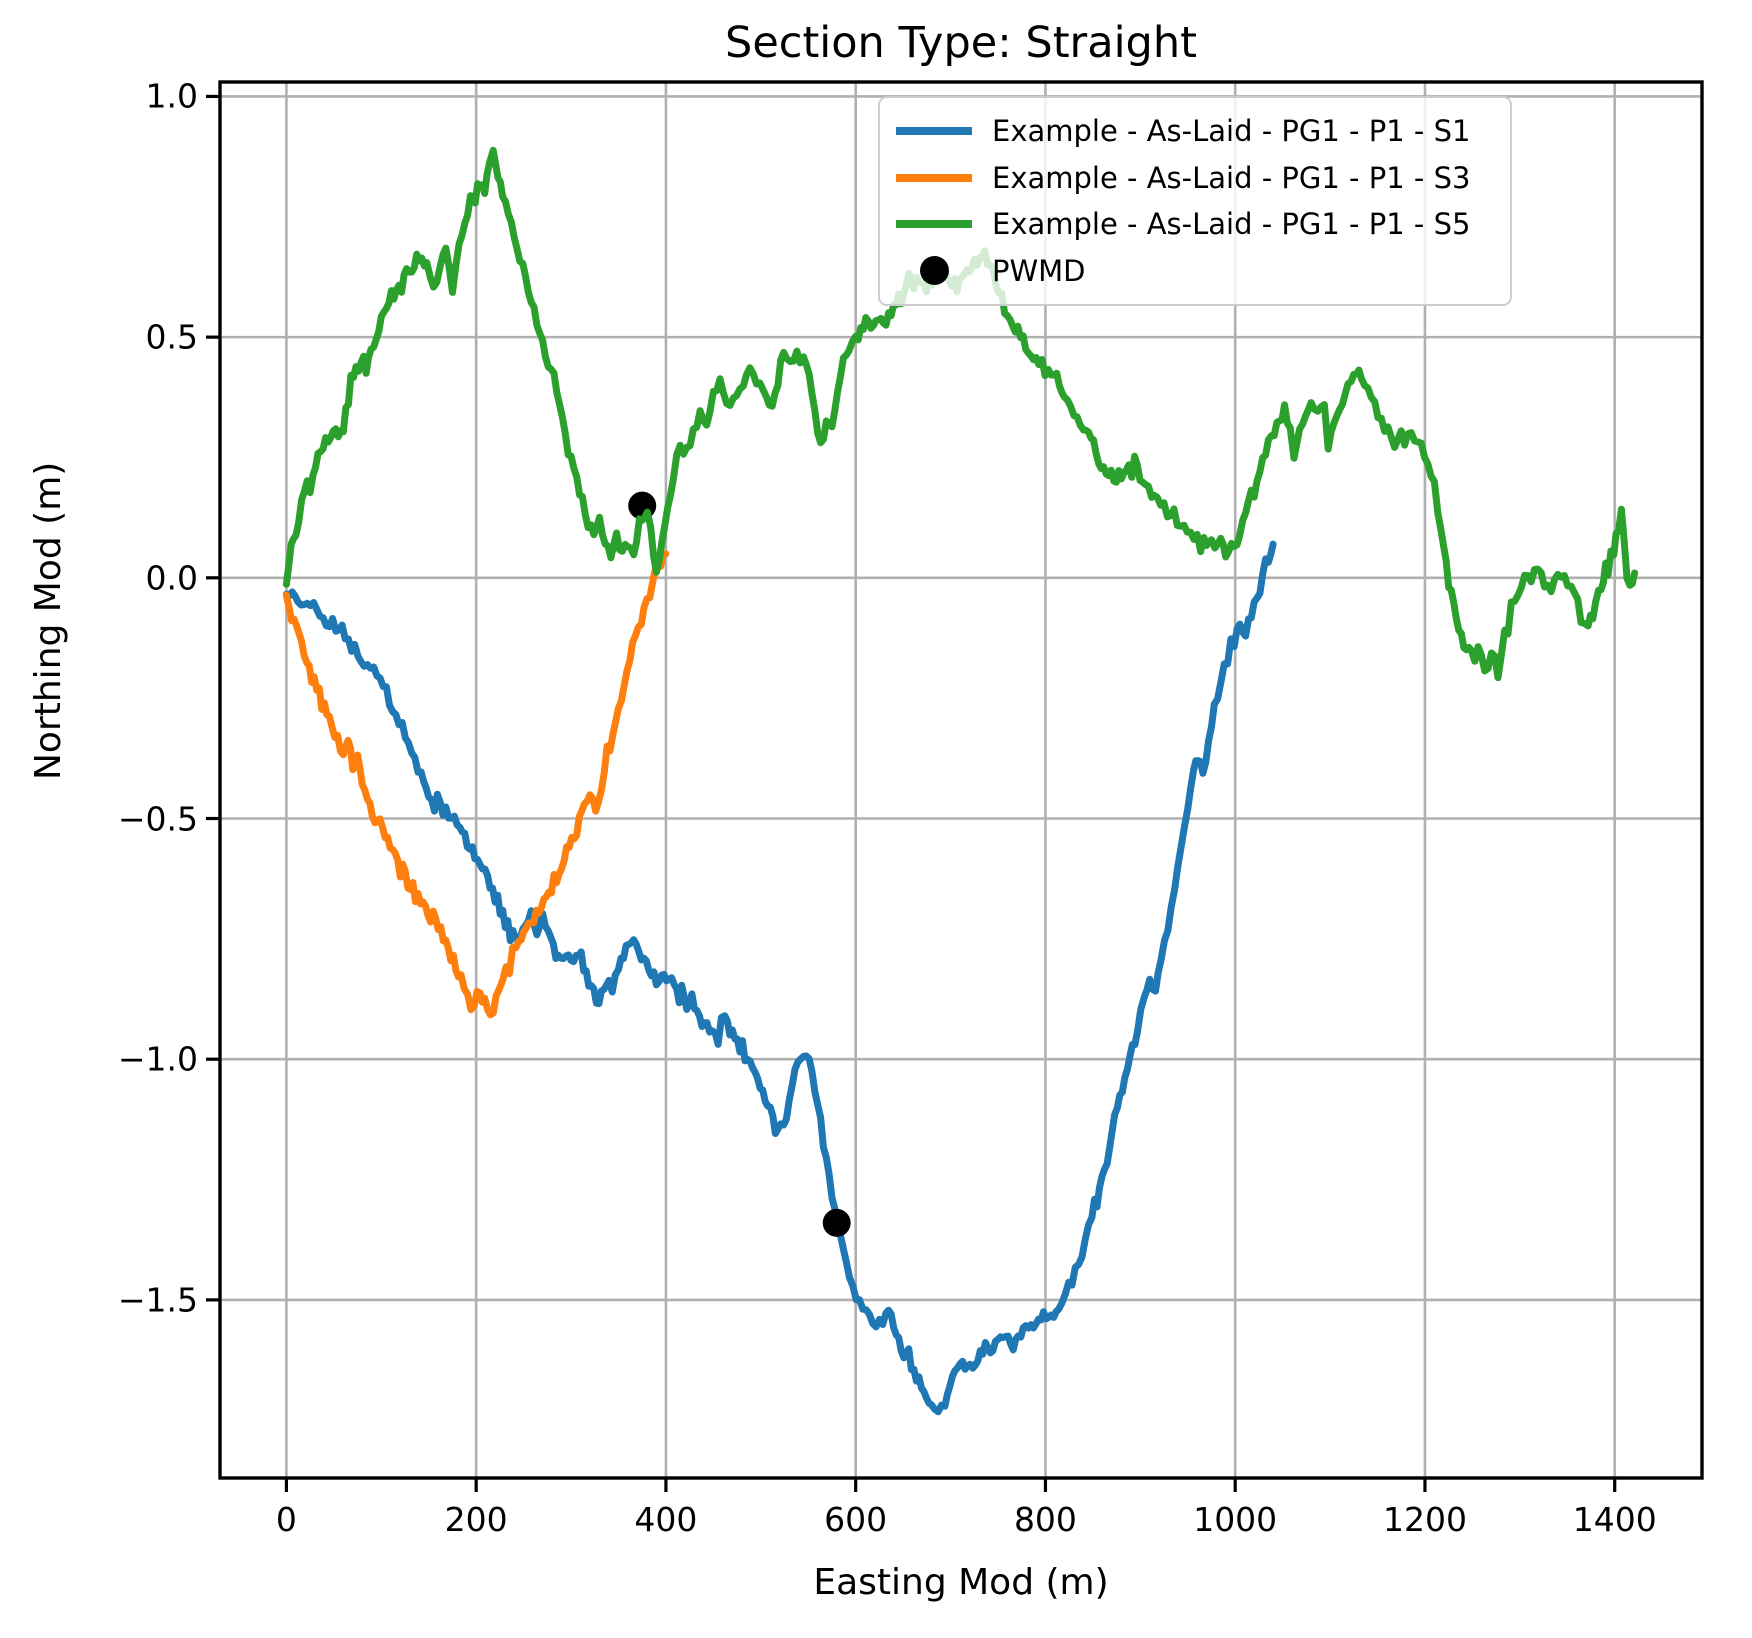  I want to click on chart-title: Section Type: Straight, so click(961, 43).